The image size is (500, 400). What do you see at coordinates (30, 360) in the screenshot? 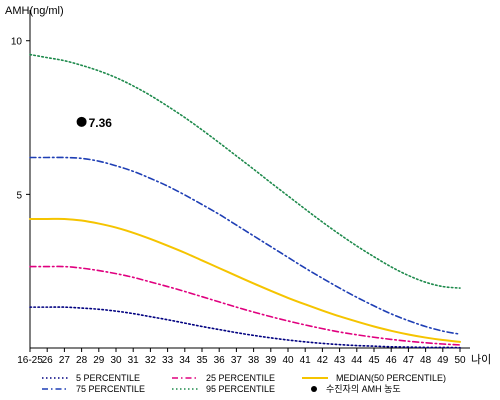
I see `x-tick-label: 16-25` at bounding box center [30, 360].